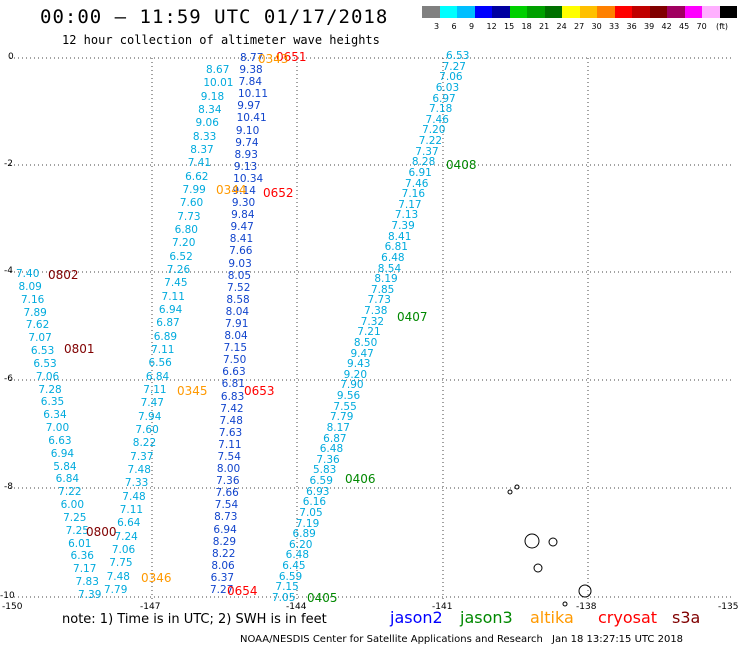  What do you see at coordinates (134, 496) in the screenshot?
I see `s3a-value: 7.48` at bounding box center [134, 496].